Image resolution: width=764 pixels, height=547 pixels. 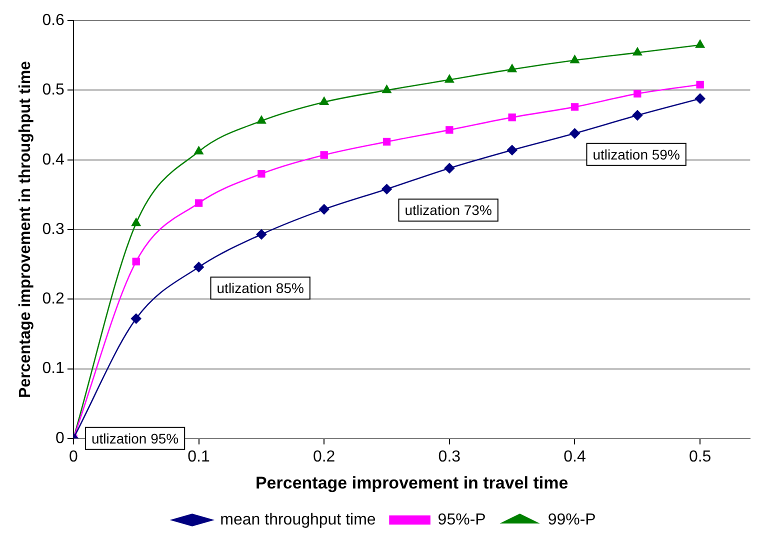 I want to click on y-tick-label: 0.1, so click(x=53, y=369).